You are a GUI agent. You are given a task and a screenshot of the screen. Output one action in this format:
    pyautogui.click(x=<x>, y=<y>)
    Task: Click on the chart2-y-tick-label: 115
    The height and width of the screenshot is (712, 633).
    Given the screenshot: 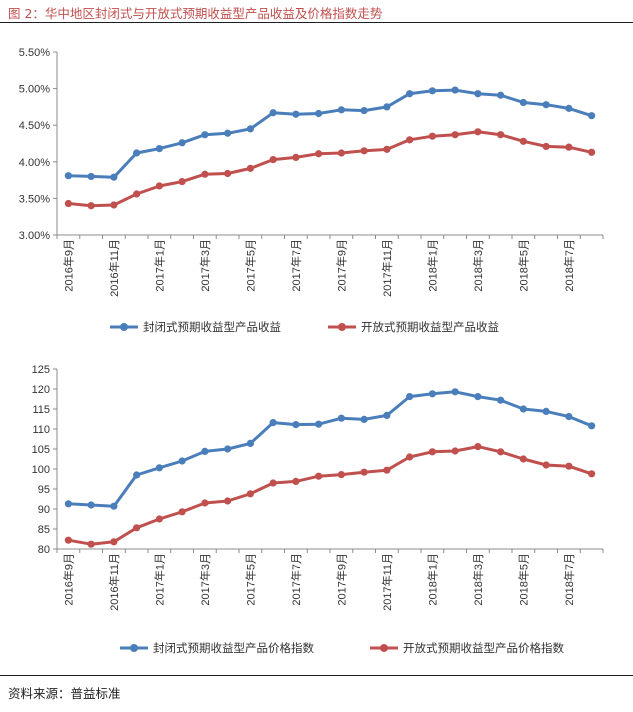 What is the action you would take?
    pyautogui.click(x=41, y=410)
    